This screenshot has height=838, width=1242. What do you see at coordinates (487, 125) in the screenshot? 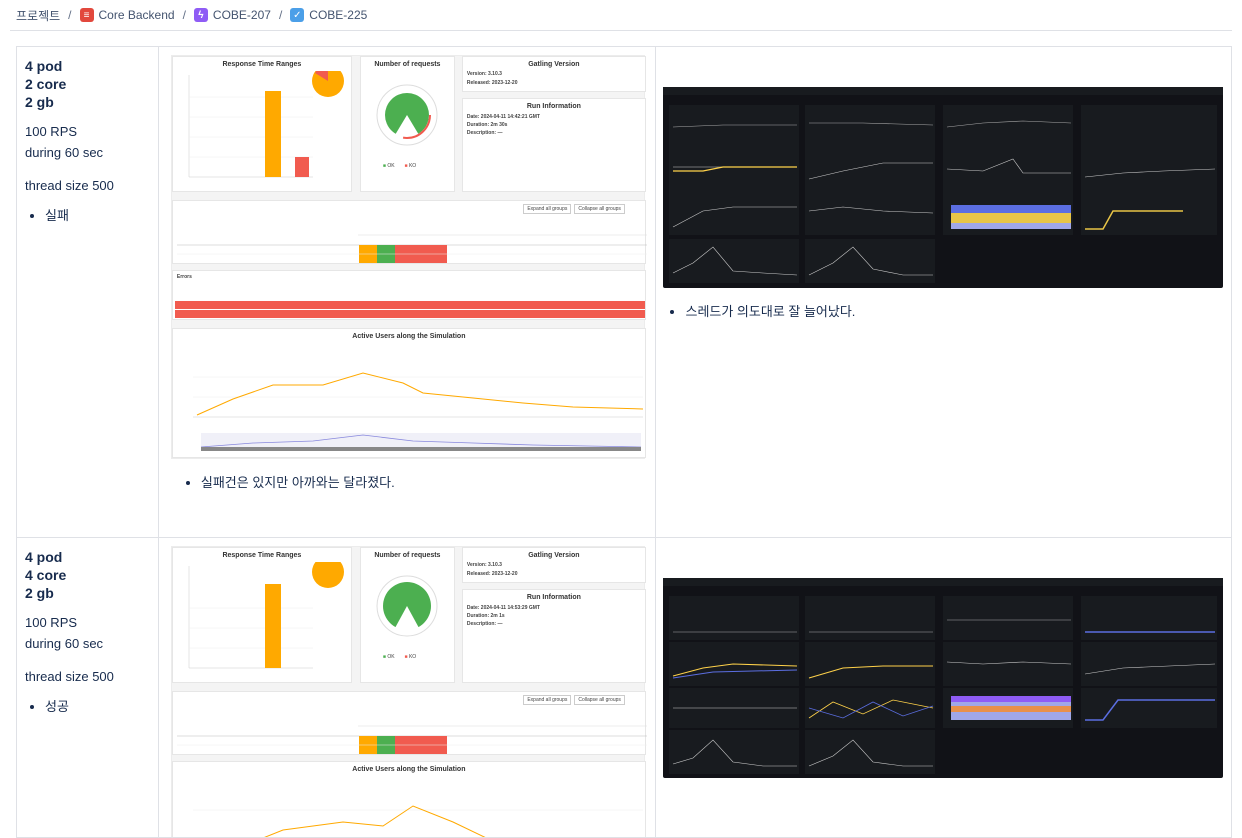
I see `run-duration: Duration: 2m 30s` at bounding box center [487, 125].